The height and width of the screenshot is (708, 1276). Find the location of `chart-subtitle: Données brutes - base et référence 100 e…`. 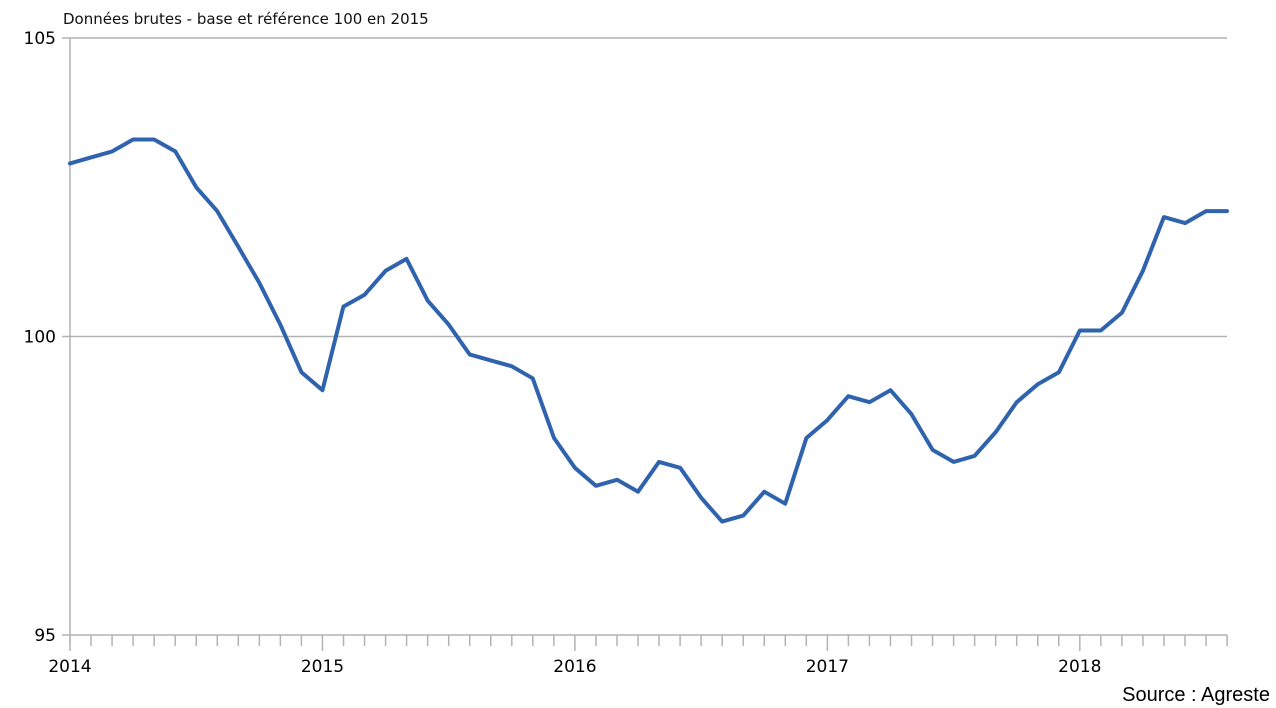

chart-subtitle: Données brutes - base et référence 100 e… is located at coordinates (246, 19).